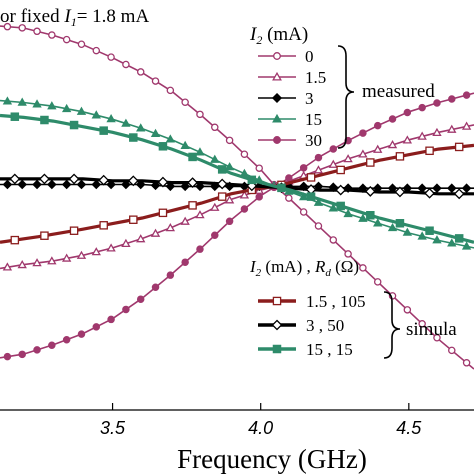 The width and height of the screenshot is (474, 474). What do you see at coordinates (277, 325) in the screenshot?
I see `legend-marker` at bounding box center [277, 325].